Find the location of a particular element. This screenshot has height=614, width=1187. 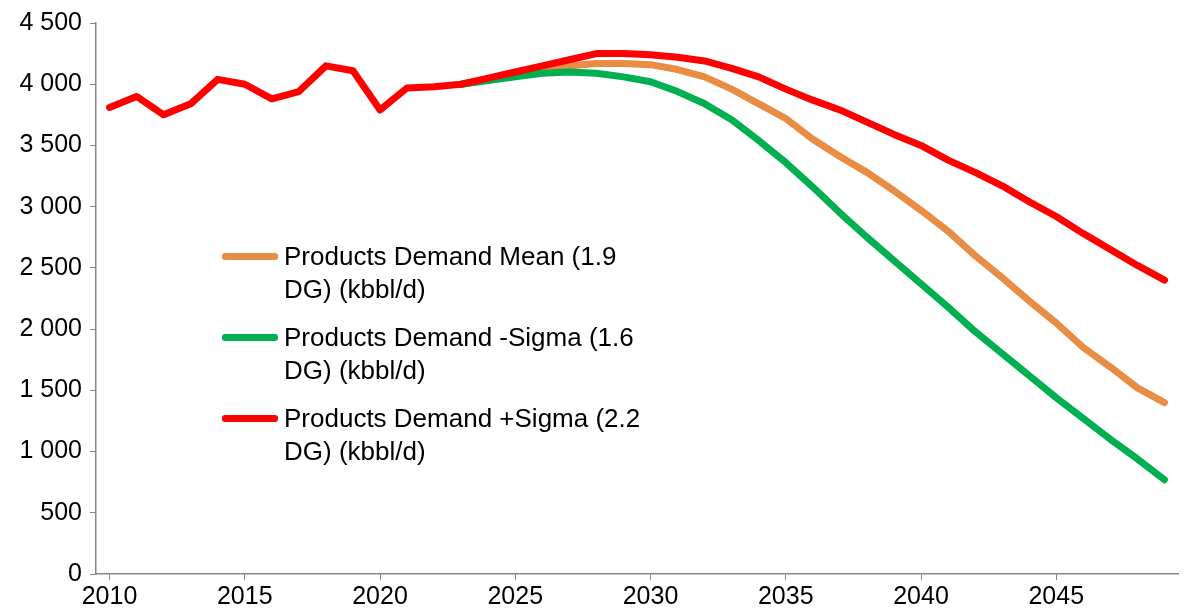

legend-label: Products Demand Mean (1.9 DG) (kbbl/d) is located at coordinates (451, 273).